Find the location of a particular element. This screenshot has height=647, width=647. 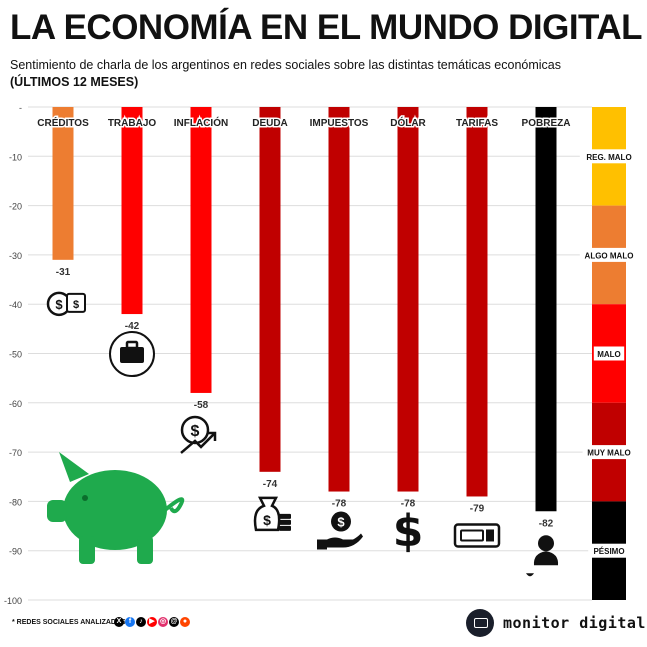

social-network-icon: ▶ is located at coordinates (152, 622).